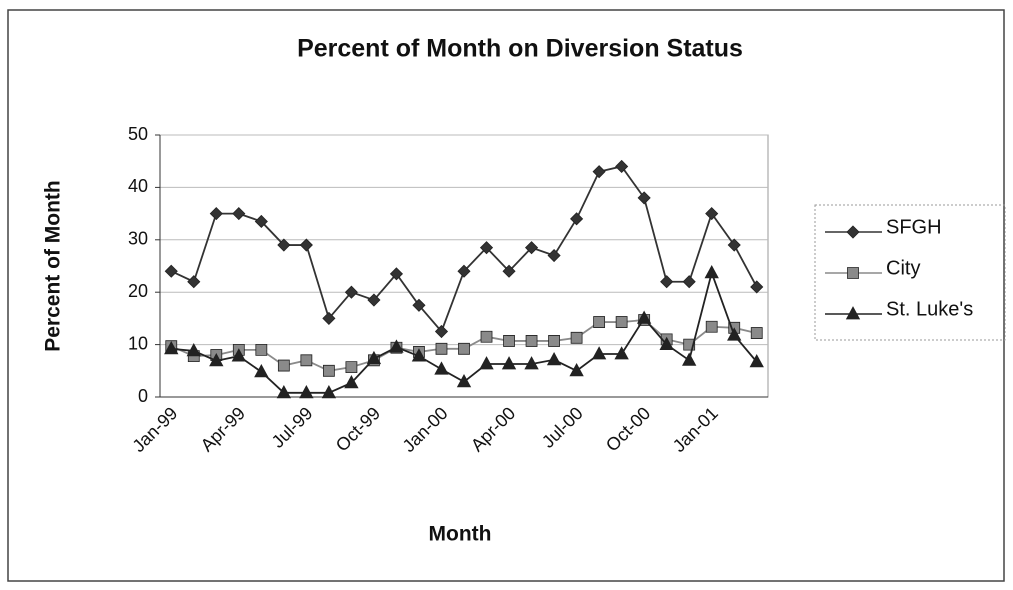 The image size is (1013, 590). Describe the element at coordinates (903, 268) in the screenshot. I see `legend-label: City` at that location.